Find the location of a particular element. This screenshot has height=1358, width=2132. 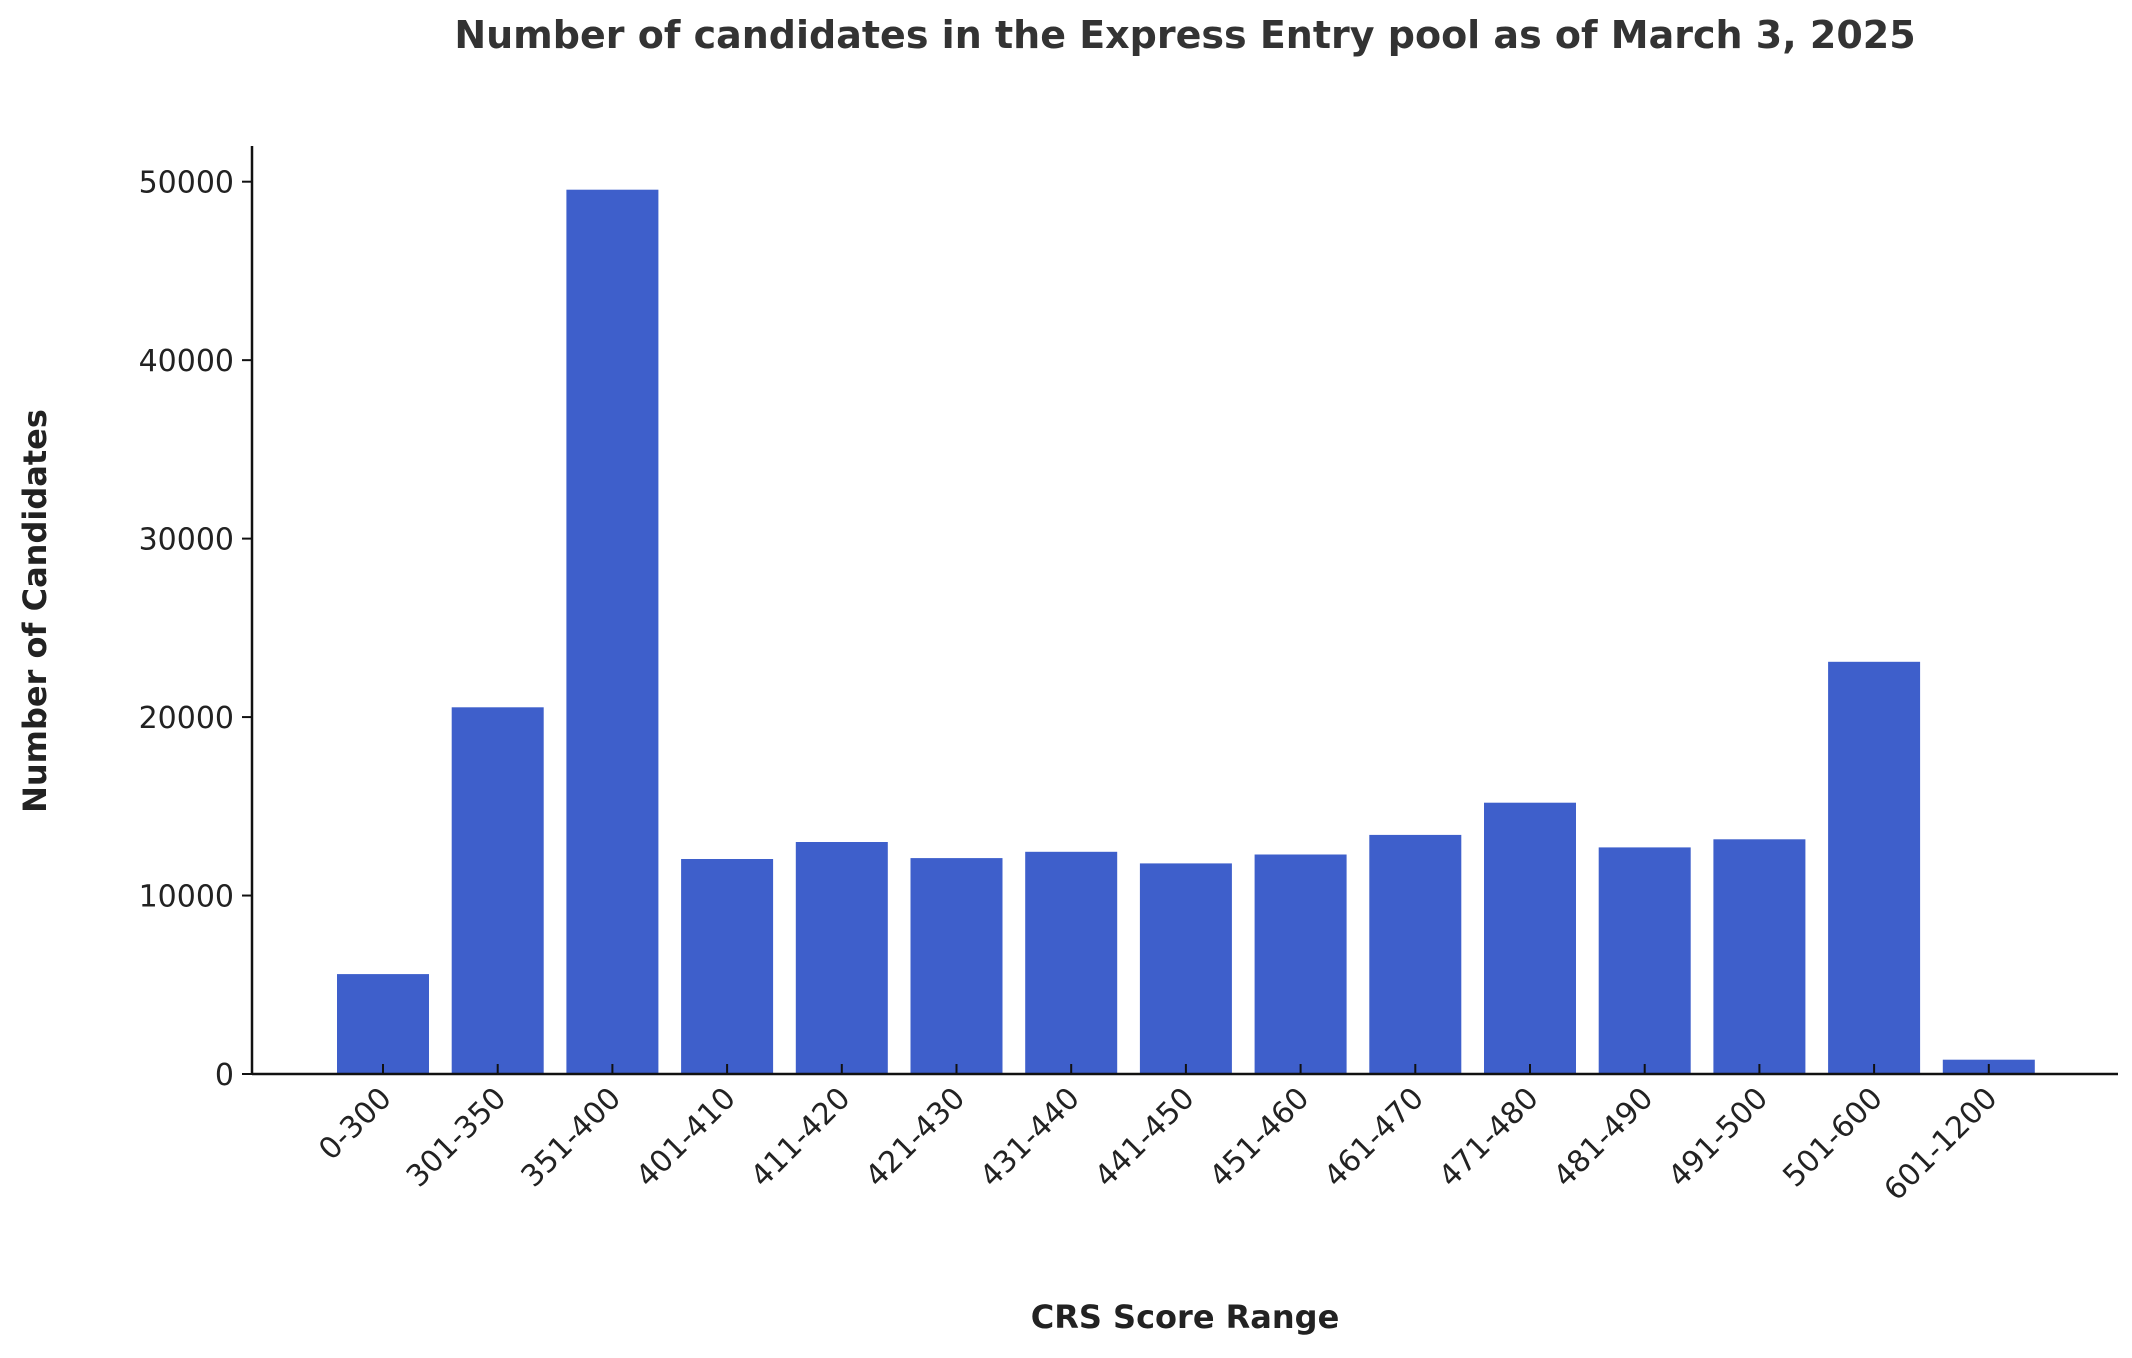

y-tick-label: 50000 is located at coordinates (186, 183).